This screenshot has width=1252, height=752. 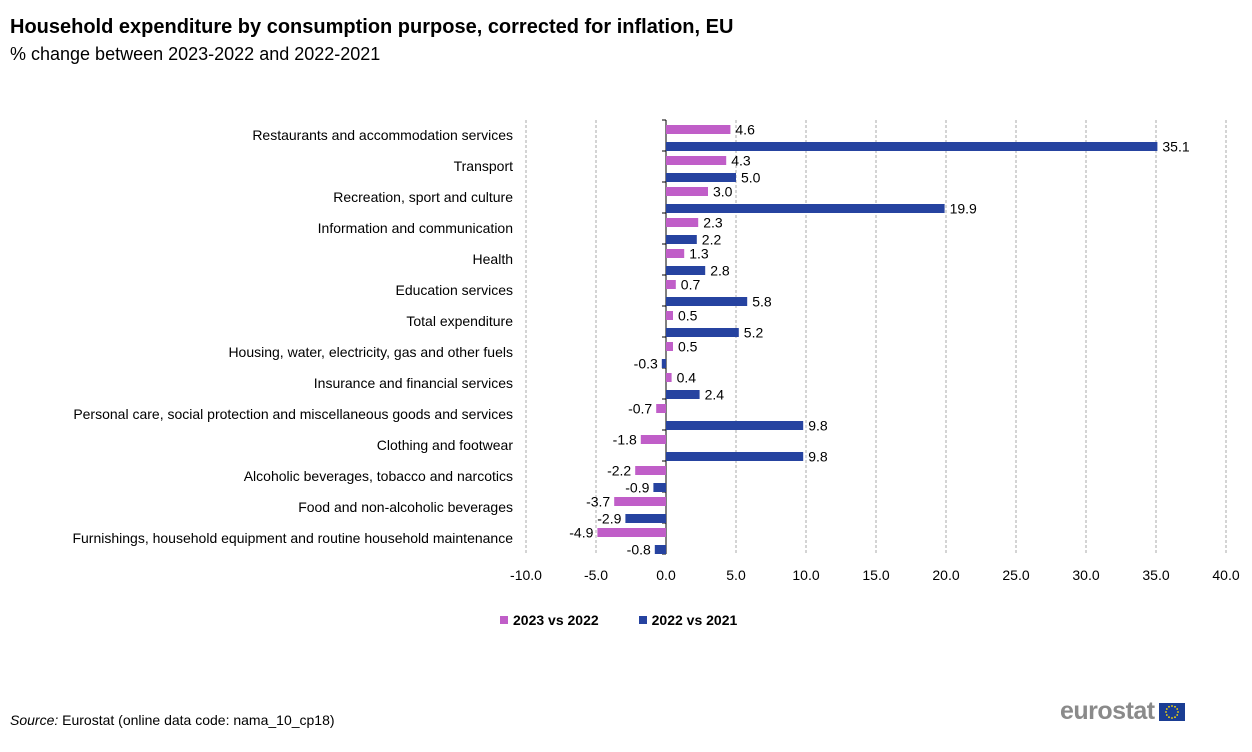 I want to click on x-tick-label: 5.0, so click(x=736, y=575).